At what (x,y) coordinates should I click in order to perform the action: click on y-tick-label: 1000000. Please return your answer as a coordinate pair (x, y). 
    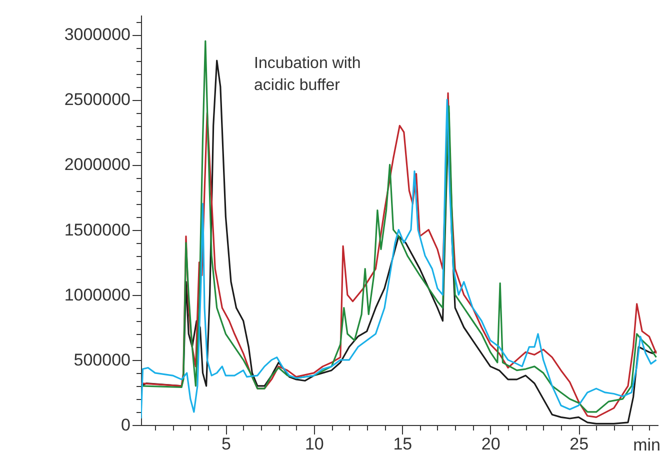
    Looking at the image, I should click on (97, 294).